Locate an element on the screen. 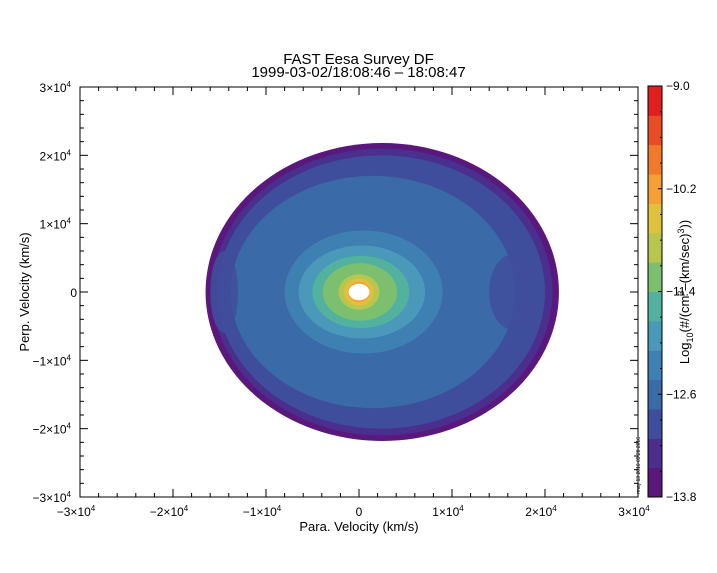 This screenshot has height=573, width=717. y-tick-label-1: −2×10⁴ is located at coordinates (52, 429).